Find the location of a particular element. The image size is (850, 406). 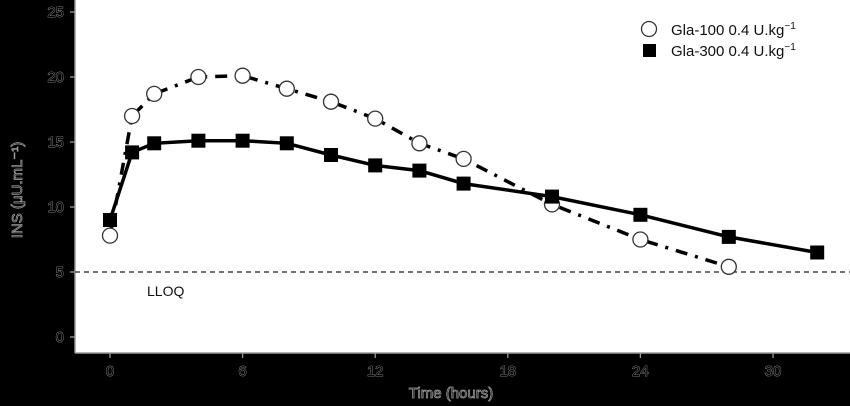

legend-label-gla100: Gla-100 0.4 U.kg−1 is located at coordinates (733, 30).